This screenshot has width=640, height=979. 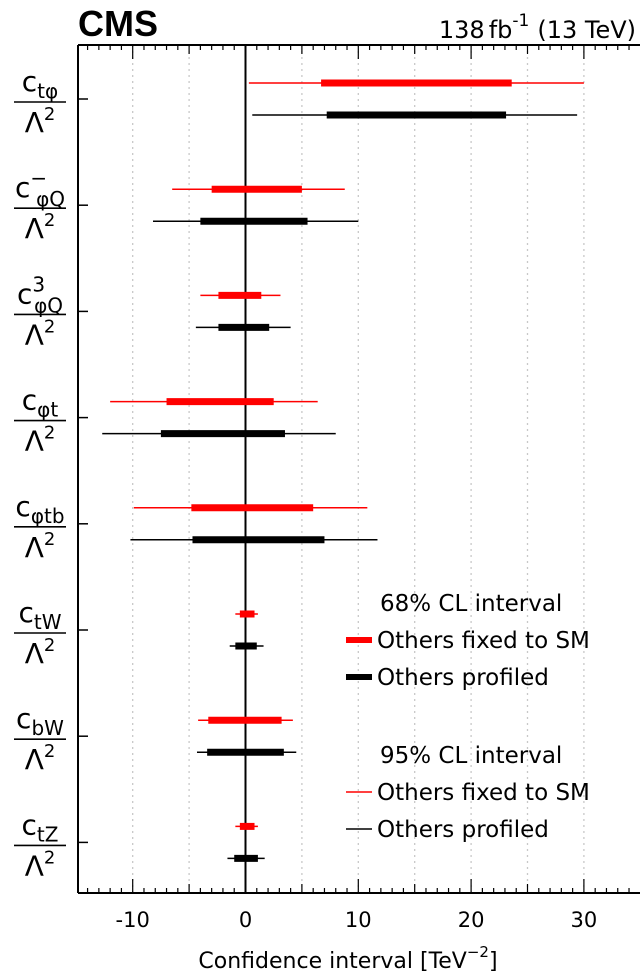 I want to click on lumi-unit: fb, so click(x=501, y=30).